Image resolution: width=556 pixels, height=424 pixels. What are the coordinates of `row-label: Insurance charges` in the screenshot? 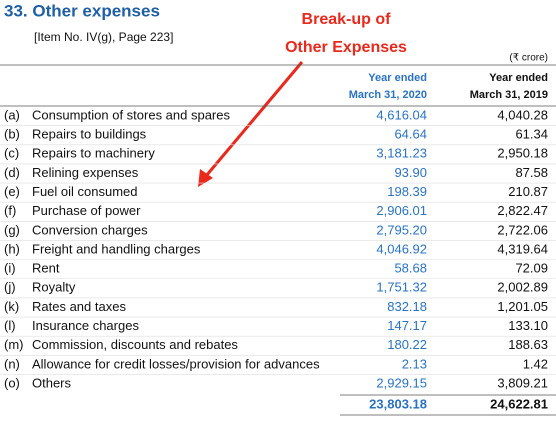 It's located at (85, 325).